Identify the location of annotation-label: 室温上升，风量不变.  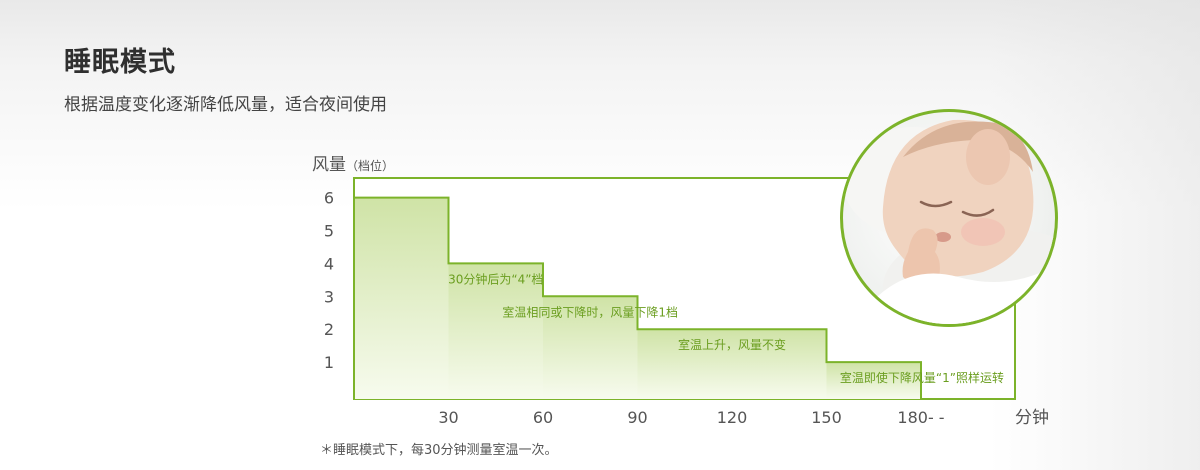
(732, 344).